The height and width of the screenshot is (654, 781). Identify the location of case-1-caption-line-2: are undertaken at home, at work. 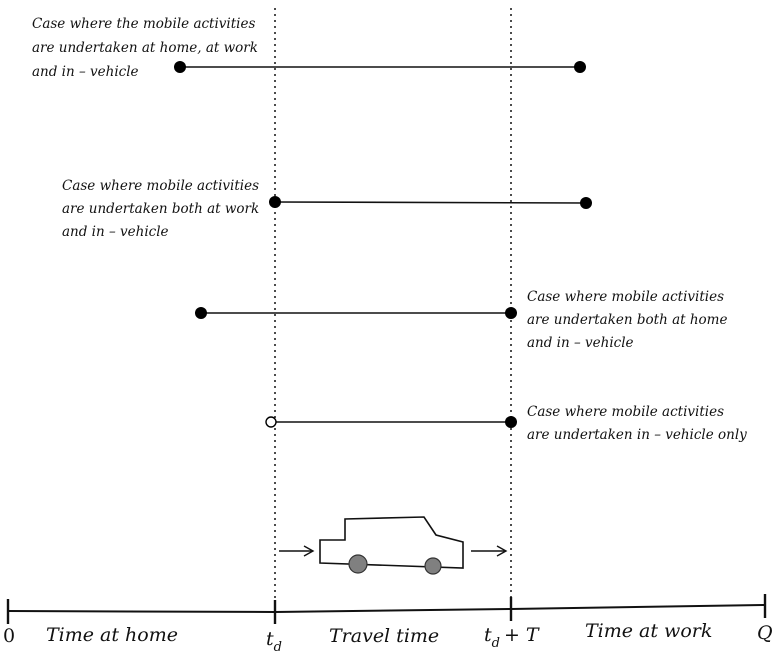
(145, 48).